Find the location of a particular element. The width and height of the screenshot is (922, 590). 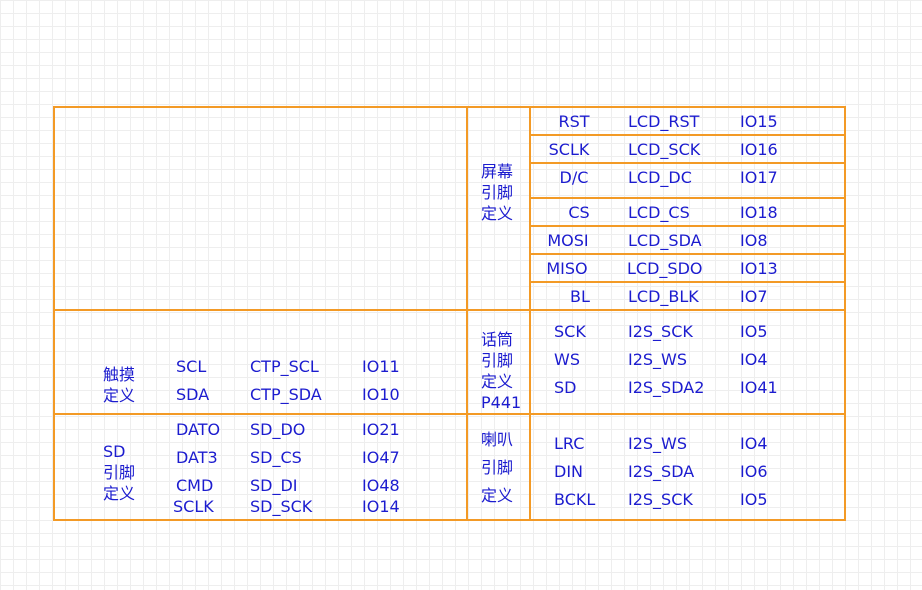

touch-pin-name: SDA is located at coordinates (193, 394).